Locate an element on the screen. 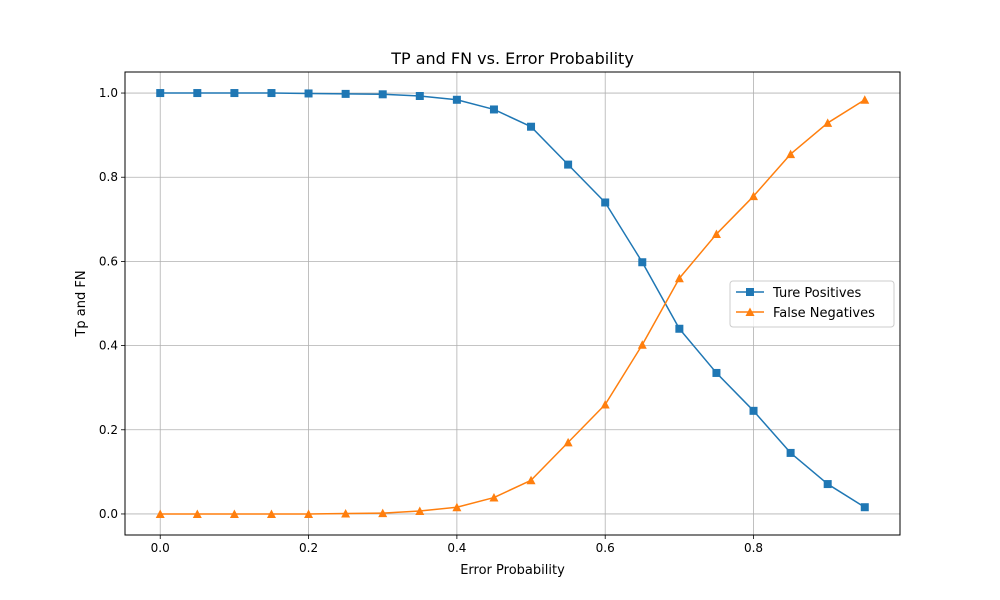  legend-label-tp: Ture Positives is located at coordinates (817, 293).